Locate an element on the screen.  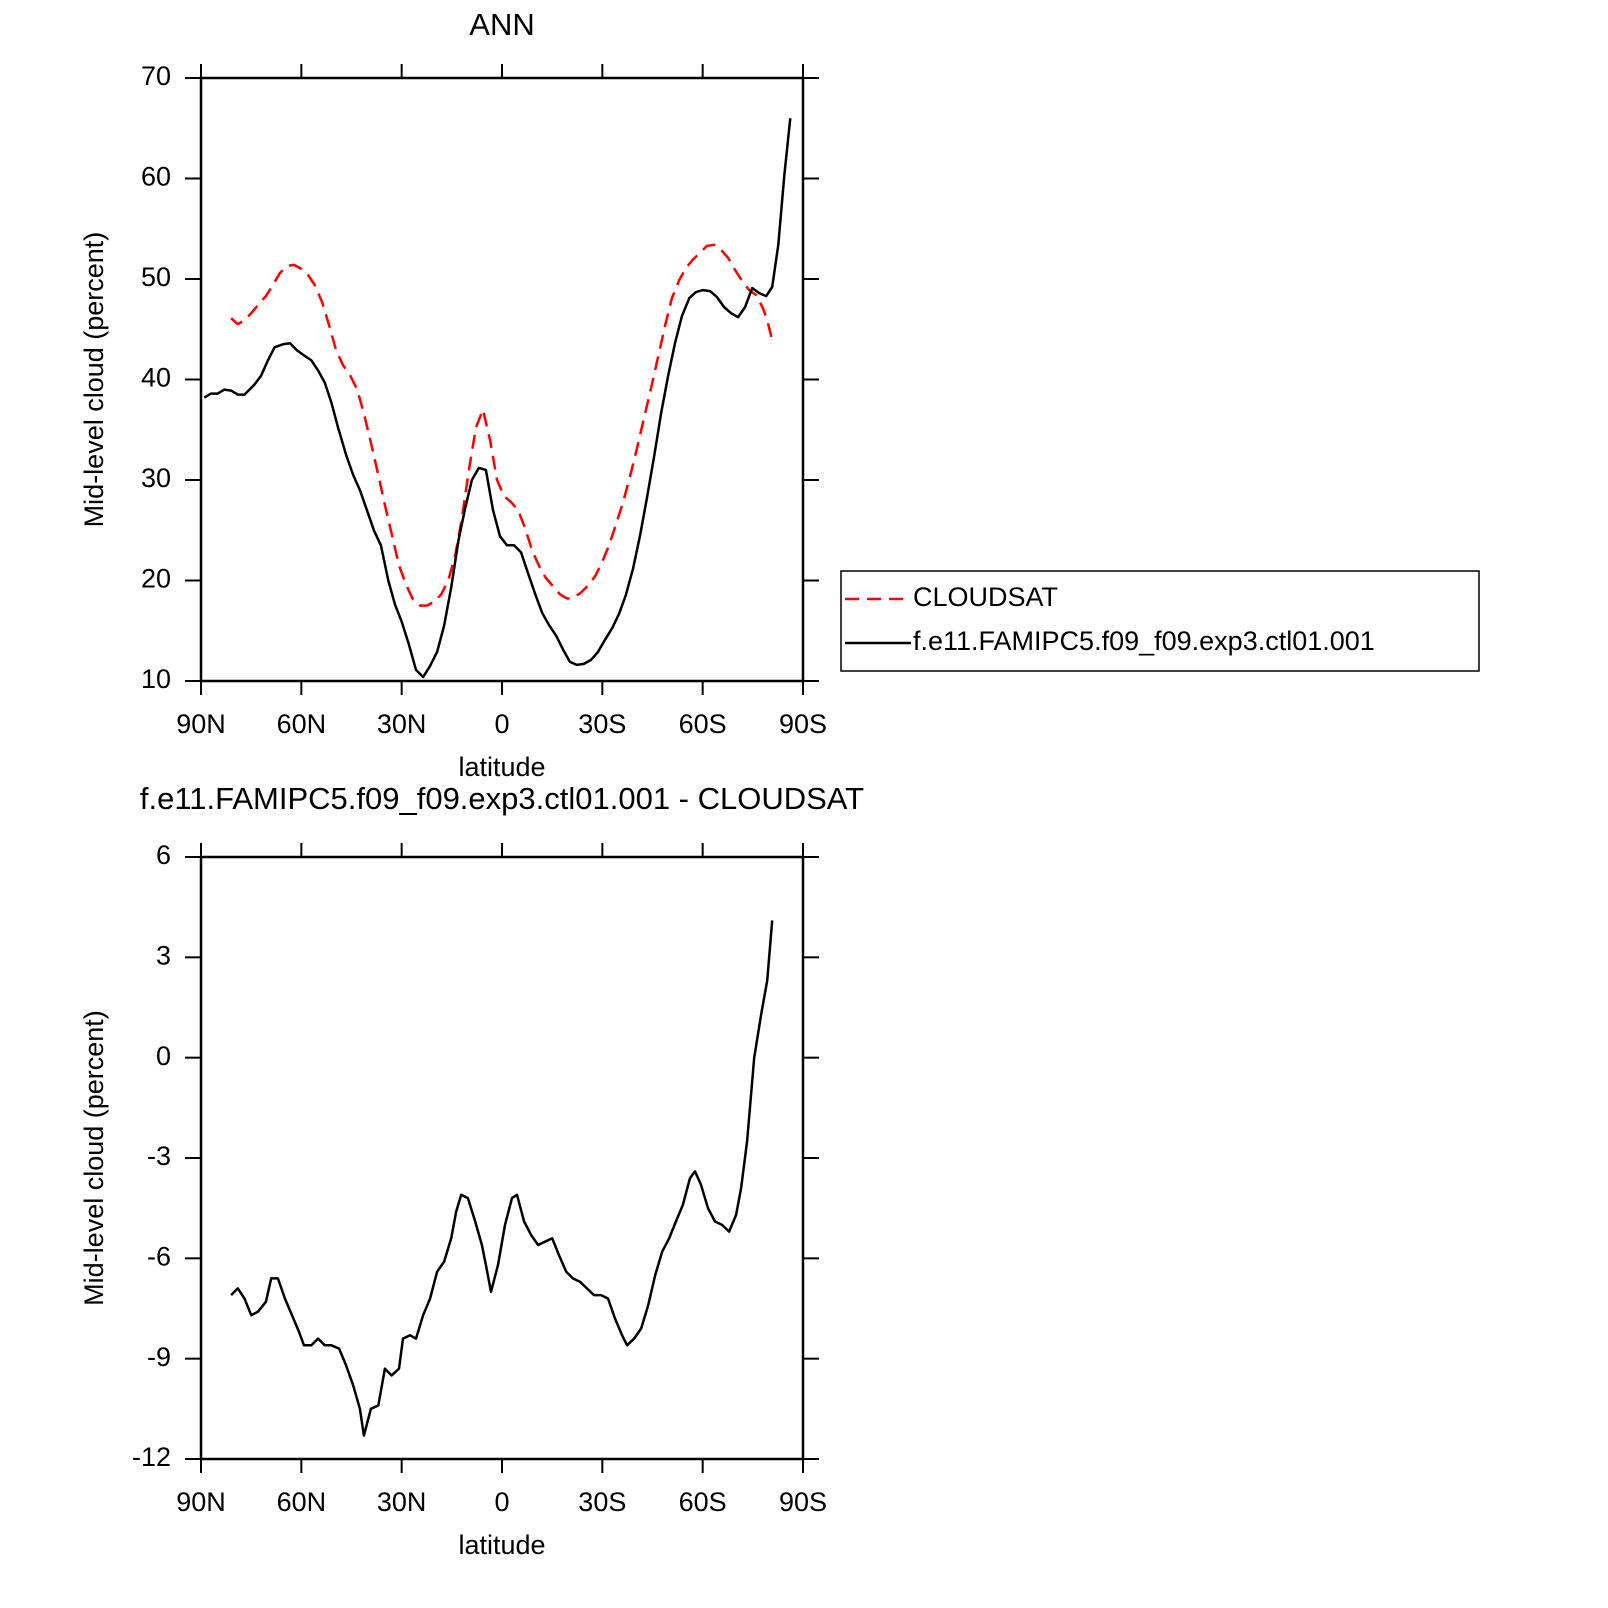
y-tick-label: -6 is located at coordinates (159, 1256).